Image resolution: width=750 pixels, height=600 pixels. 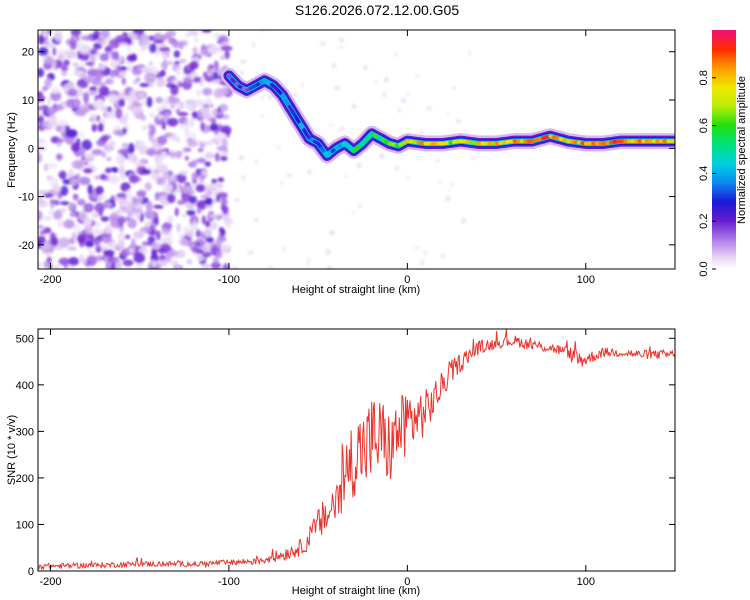 What do you see at coordinates (704, 125) in the screenshot?
I see `colorbar-tick-label: 0.6` at bounding box center [704, 125].